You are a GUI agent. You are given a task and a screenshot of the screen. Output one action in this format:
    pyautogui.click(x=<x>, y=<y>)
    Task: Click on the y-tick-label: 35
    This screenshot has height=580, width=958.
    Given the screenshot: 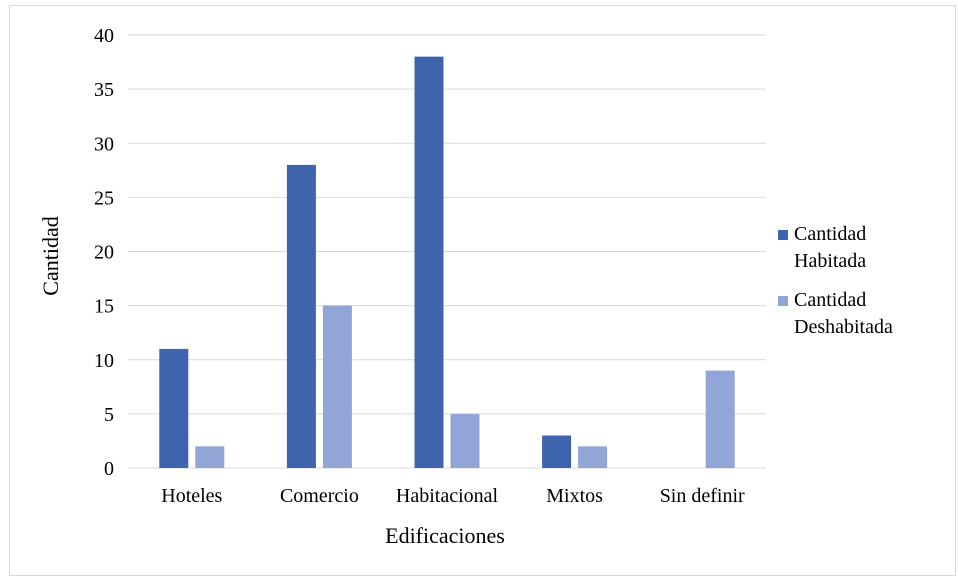 What is the action you would take?
    pyautogui.click(x=104, y=90)
    